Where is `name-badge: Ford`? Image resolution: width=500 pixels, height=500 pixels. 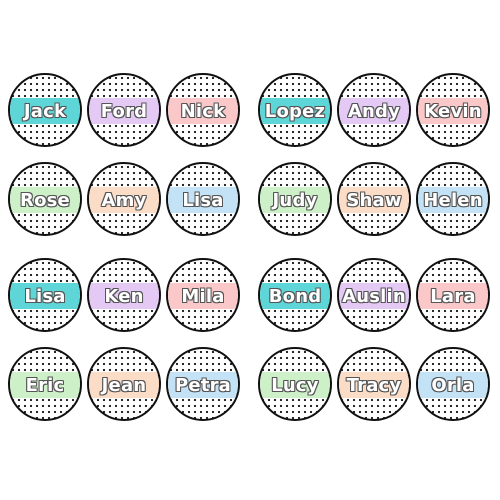 name-badge: Ford is located at coordinates (124, 110).